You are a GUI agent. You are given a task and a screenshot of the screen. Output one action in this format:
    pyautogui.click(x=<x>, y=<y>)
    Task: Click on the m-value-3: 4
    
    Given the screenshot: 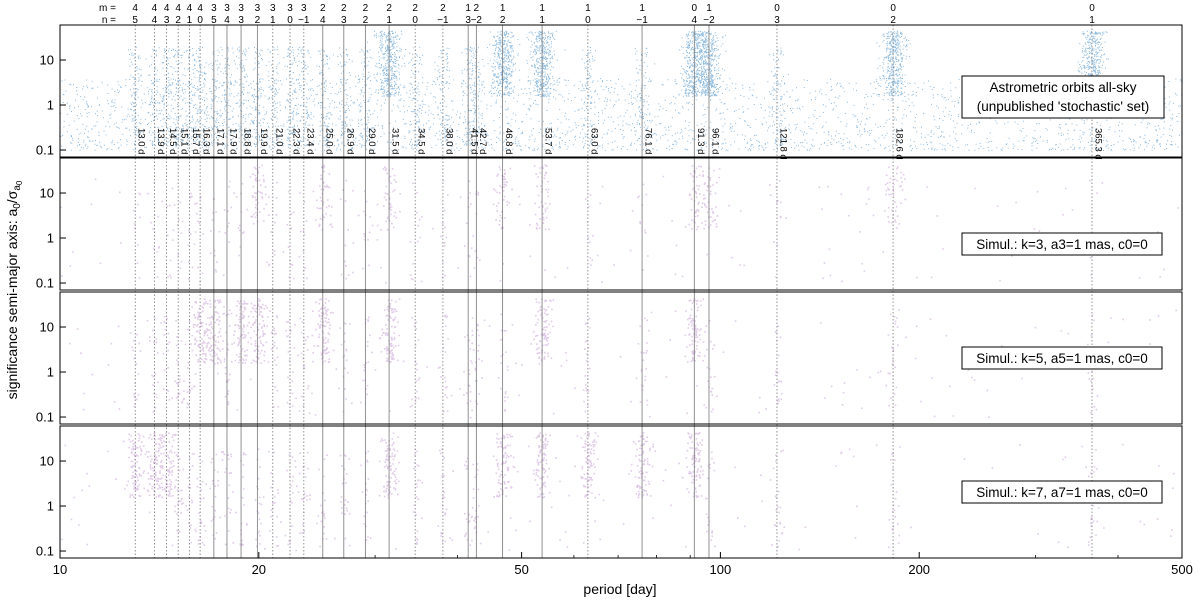 What is the action you would take?
    pyautogui.click(x=178, y=8)
    